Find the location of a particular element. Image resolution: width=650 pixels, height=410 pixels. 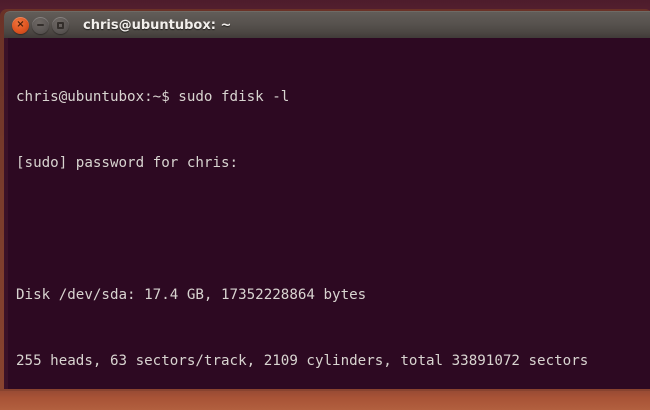

maximize-icon is located at coordinates (60, 25).